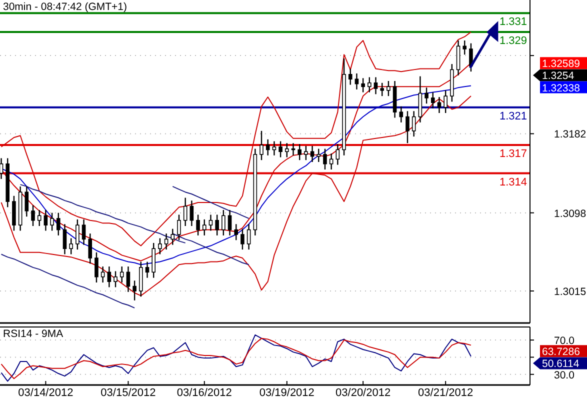  Describe the element at coordinates (561, 64) in the screenshot. I see `text: 1.32589` at that location.